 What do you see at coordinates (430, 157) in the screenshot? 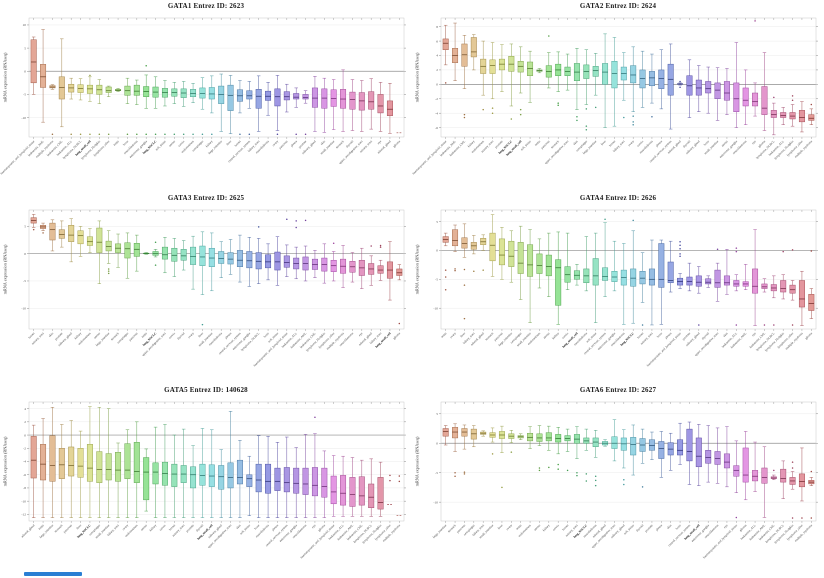
I see `svg-text:haematopoietic_and_lymphoid_ti: haematopoietic_and_lymphoid_tissue` at bounding box center [430, 157].